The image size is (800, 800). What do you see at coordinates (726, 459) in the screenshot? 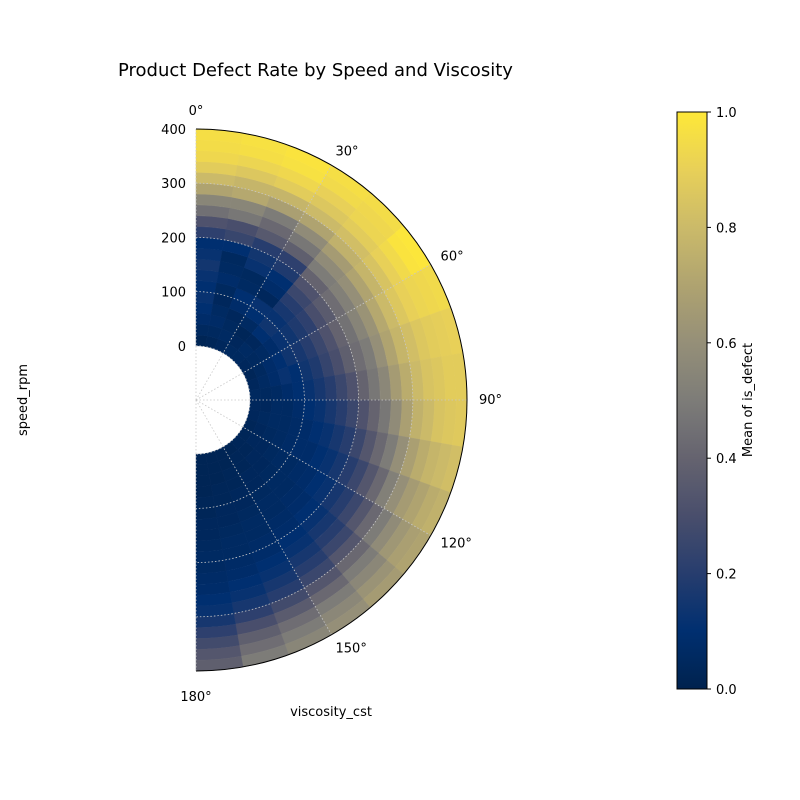
I see `colorbar-tick-label: 0.4` at bounding box center [726, 459].